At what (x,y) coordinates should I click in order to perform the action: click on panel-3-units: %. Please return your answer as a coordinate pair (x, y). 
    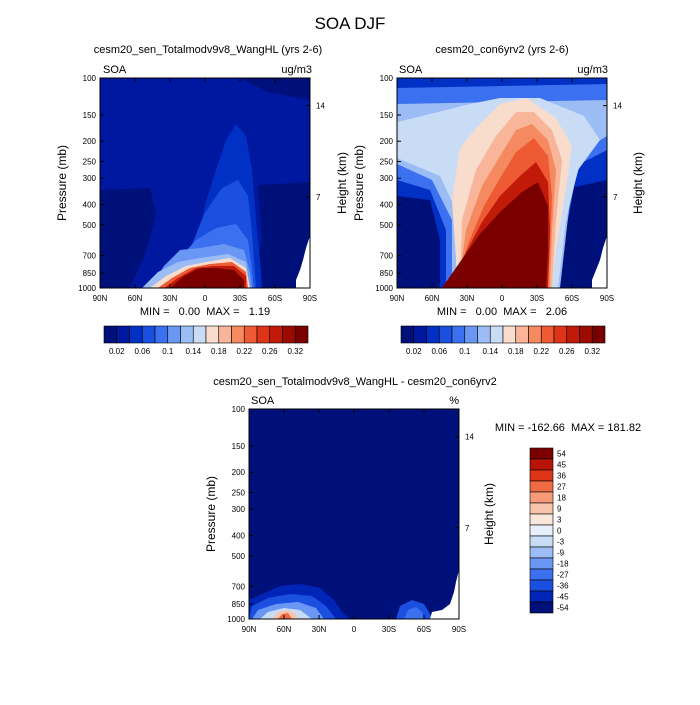
    Looking at the image, I should click on (454, 401).